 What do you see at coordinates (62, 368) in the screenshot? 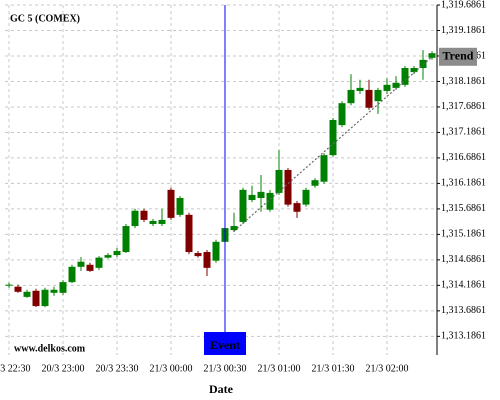
I see `x-tick-label: 20/3 23:00` at bounding box center [62, 368].